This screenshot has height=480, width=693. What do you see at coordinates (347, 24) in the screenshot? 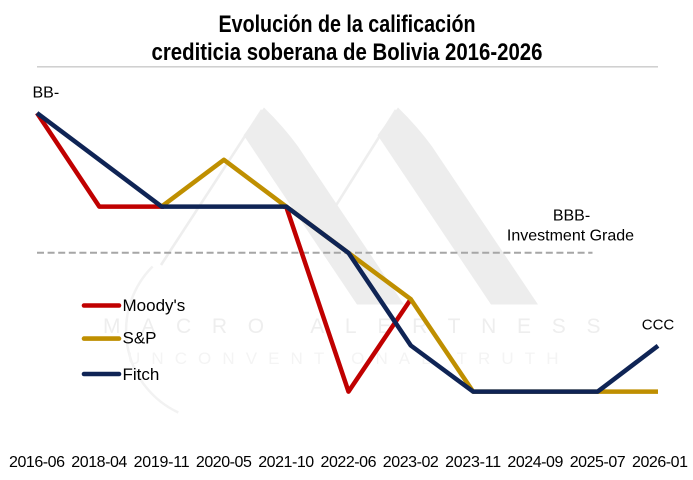
I see `svg-text: Evolución de la calificación` at bounding box center [347, 24].